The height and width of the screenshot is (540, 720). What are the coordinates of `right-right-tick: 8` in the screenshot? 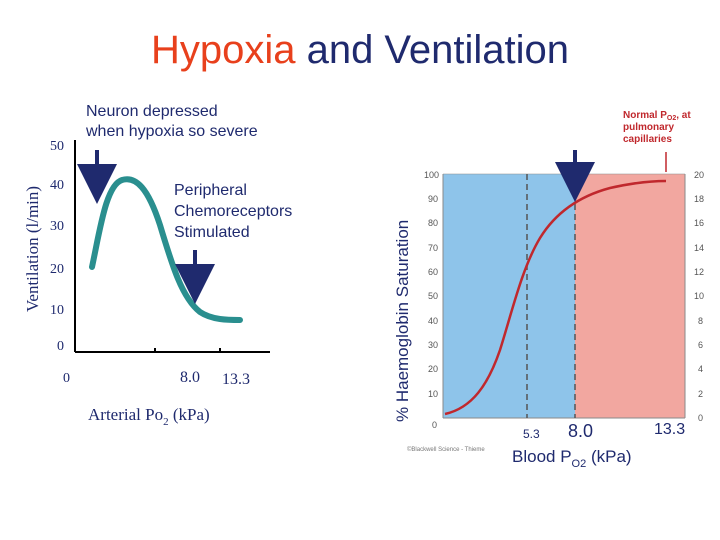 It's located at (700, 321).